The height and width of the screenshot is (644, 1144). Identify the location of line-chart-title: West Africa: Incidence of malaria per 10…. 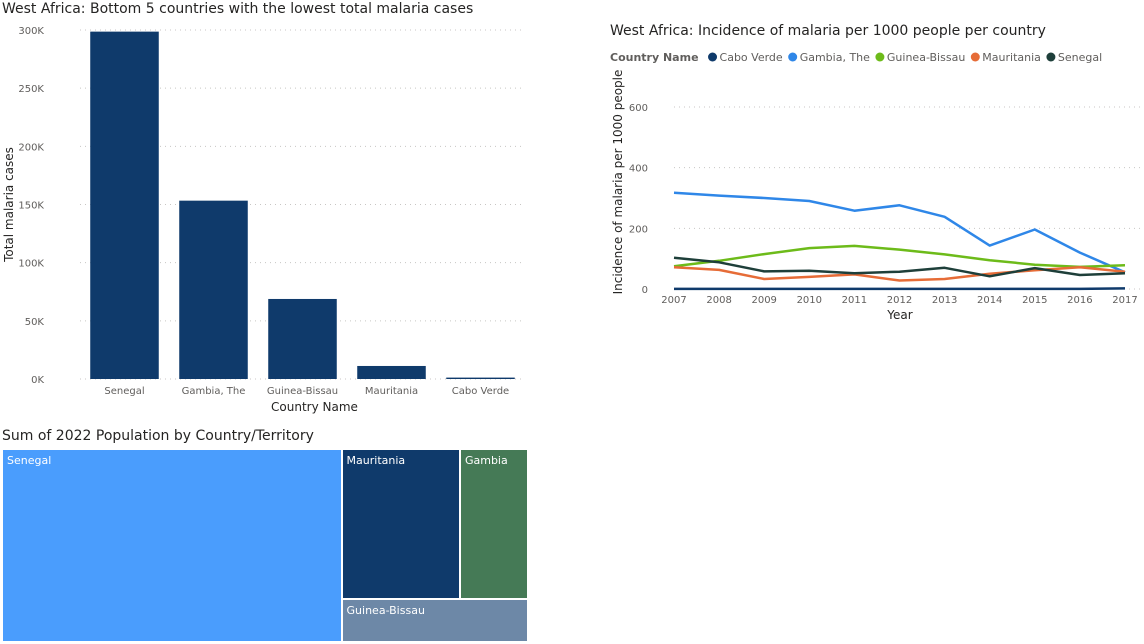
(828, 31).